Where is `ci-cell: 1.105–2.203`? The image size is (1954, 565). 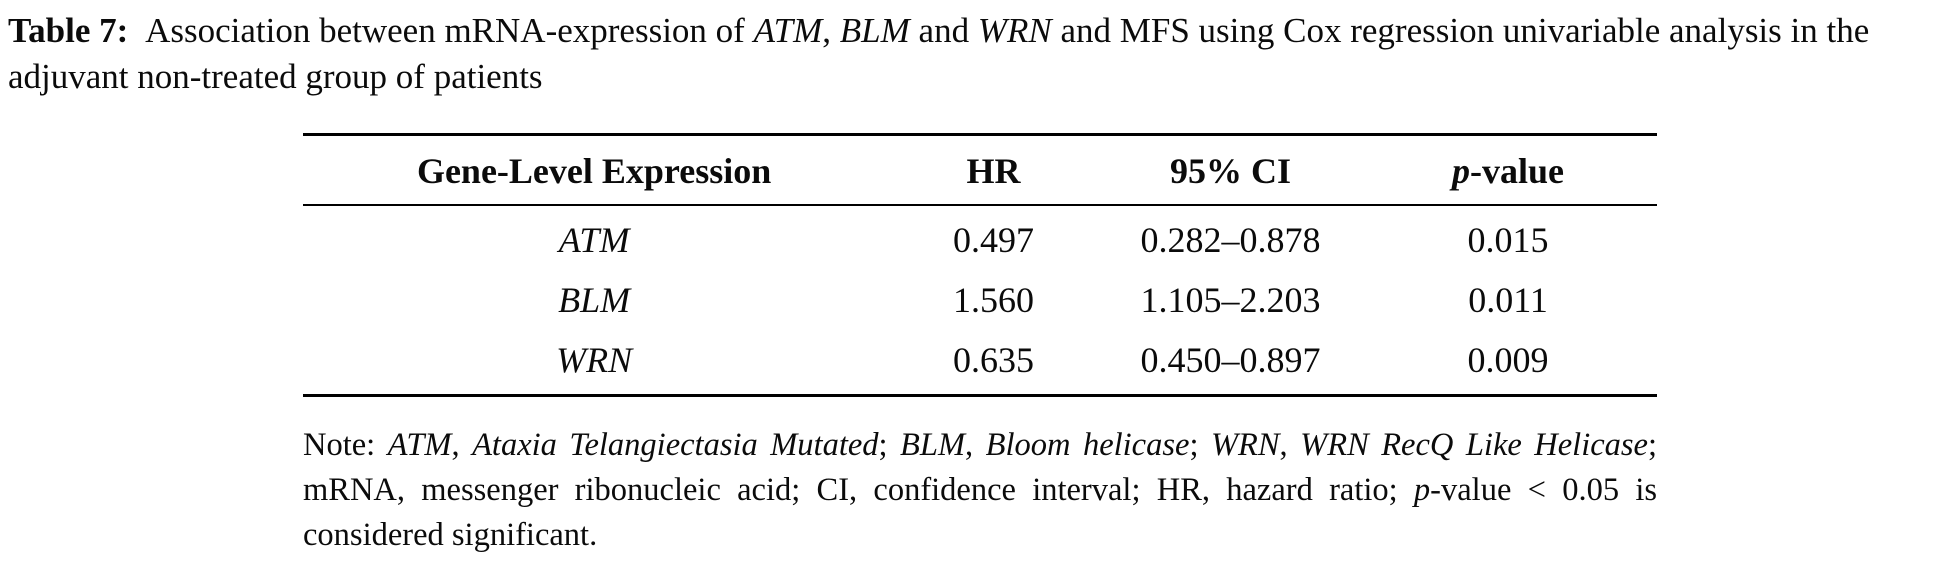 ci-cell: 1.105–2.203 is located at coordinates (1230, 300).